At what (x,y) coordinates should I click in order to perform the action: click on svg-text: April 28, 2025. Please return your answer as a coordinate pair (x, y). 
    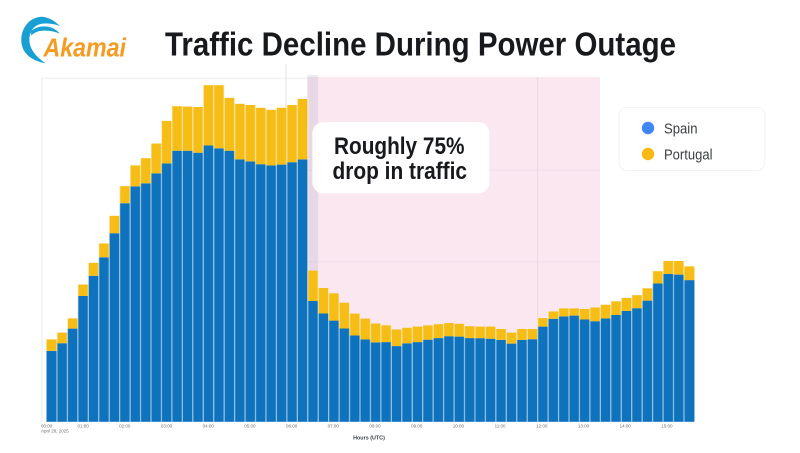
    Looking at the image, I should click on (55, 431).